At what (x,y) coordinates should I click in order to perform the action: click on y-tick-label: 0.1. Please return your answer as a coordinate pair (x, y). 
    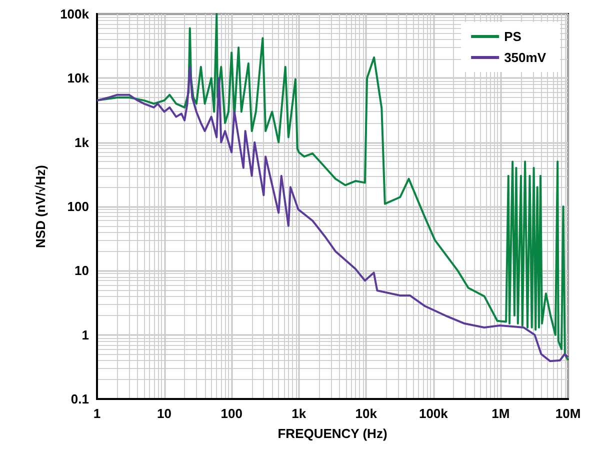
    Looking at the image, I should click on (79, 399).